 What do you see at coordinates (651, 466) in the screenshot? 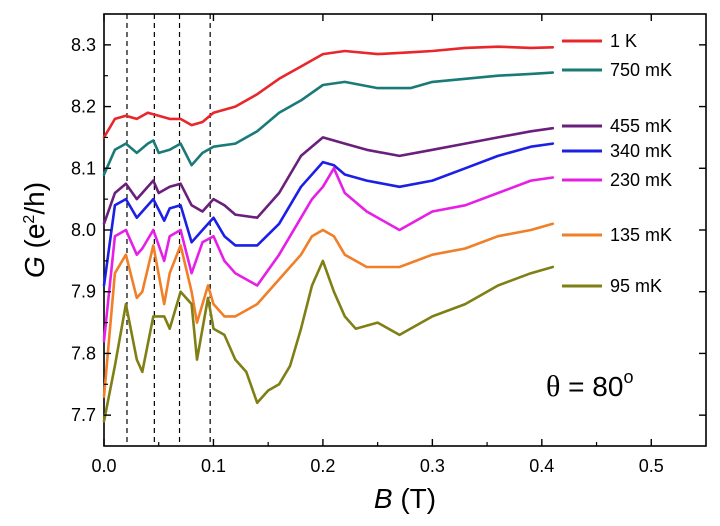
I see `x-tick-label: 0.5` at bounding box center [651, 466].